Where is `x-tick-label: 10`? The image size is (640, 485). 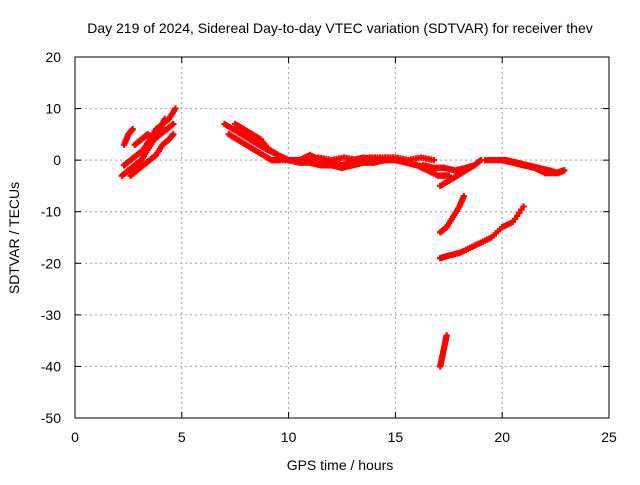
x-tick-label: 10 is located at coordinates (289, 437).